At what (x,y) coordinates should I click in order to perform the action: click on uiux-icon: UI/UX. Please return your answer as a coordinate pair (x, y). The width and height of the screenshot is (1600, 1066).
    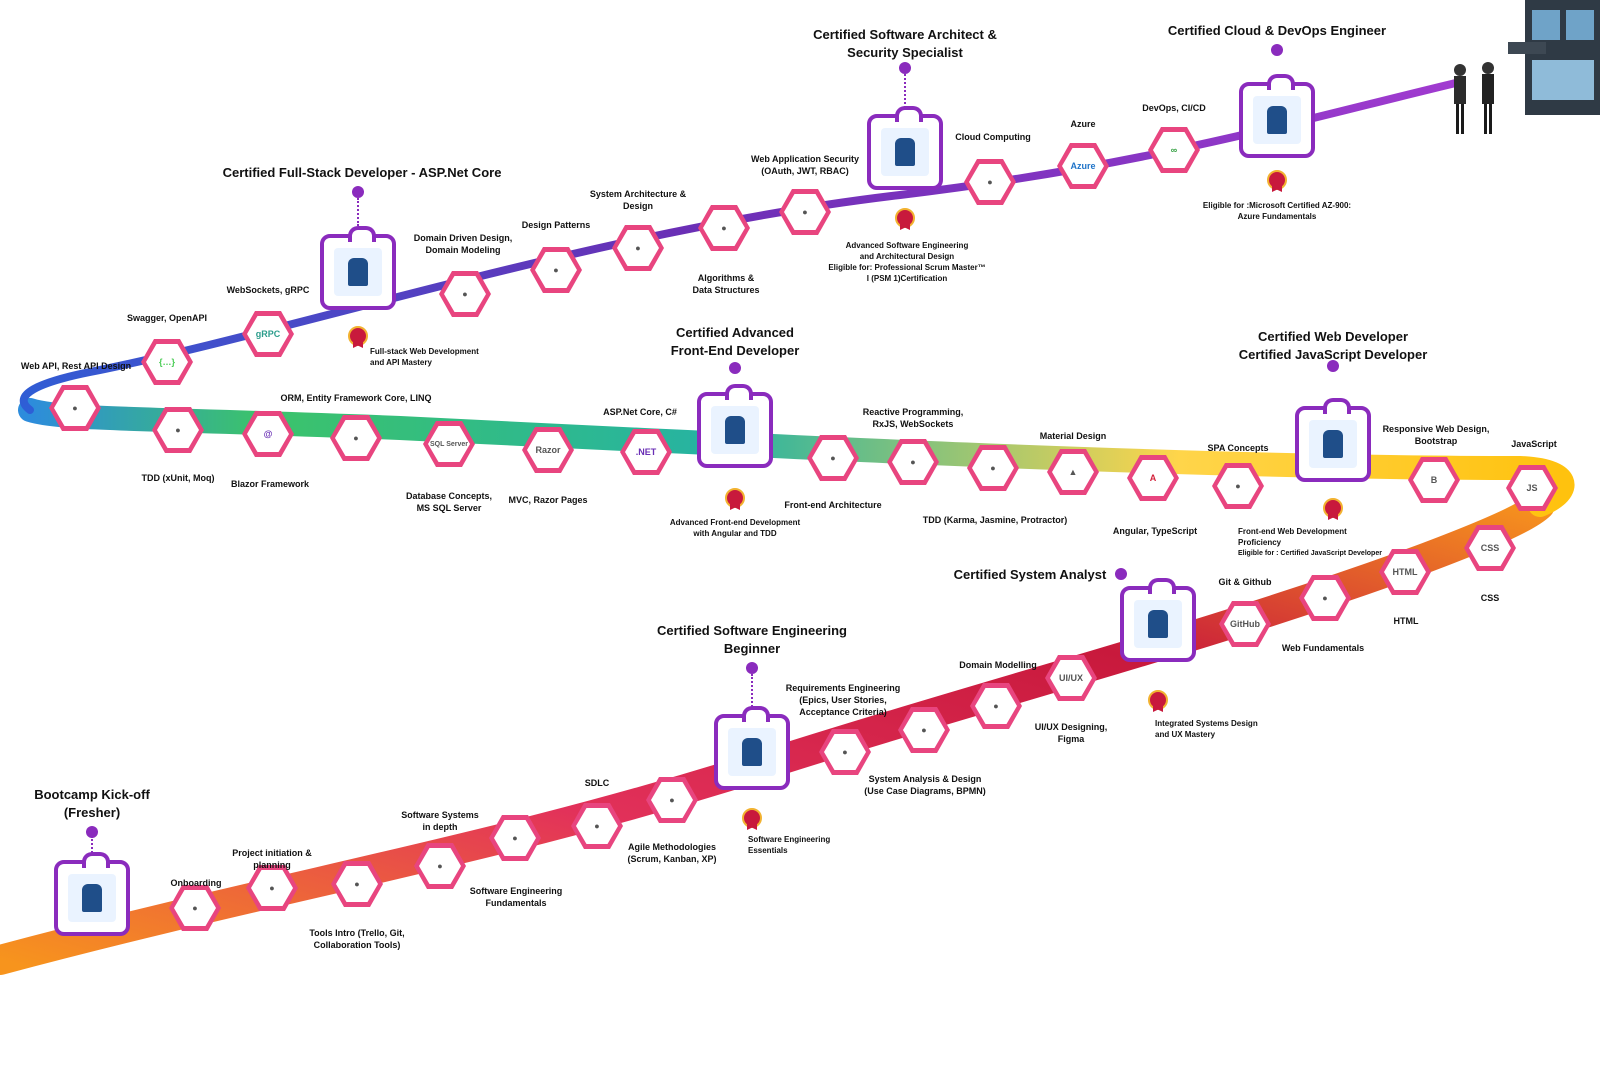
    Looking at the image, I should click on (1071, 678).